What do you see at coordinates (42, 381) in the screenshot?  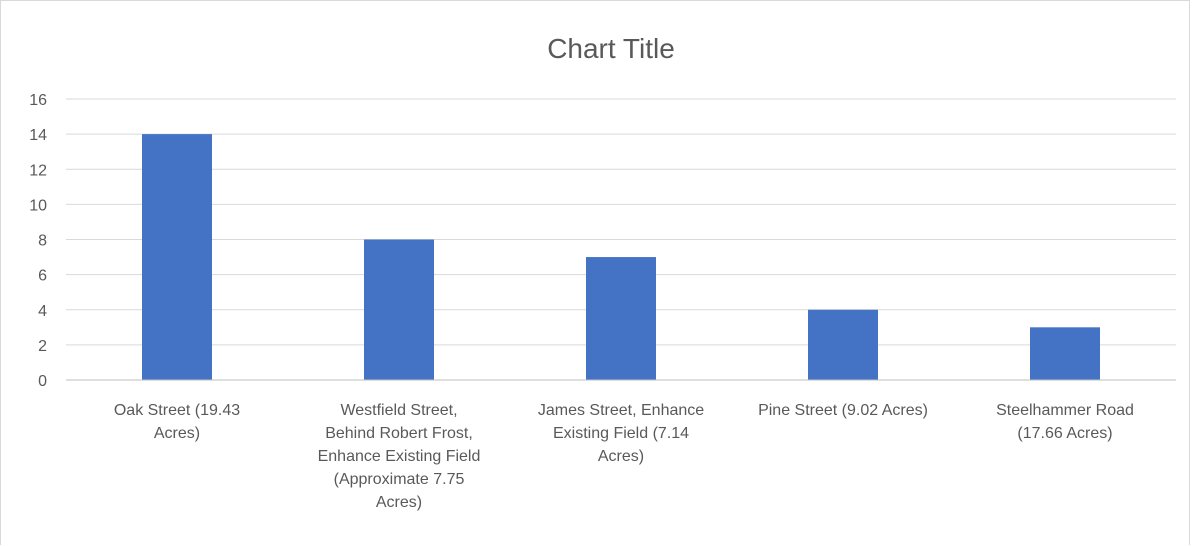 I see `y-tick-label: 0` at bounding box center [42, 381].